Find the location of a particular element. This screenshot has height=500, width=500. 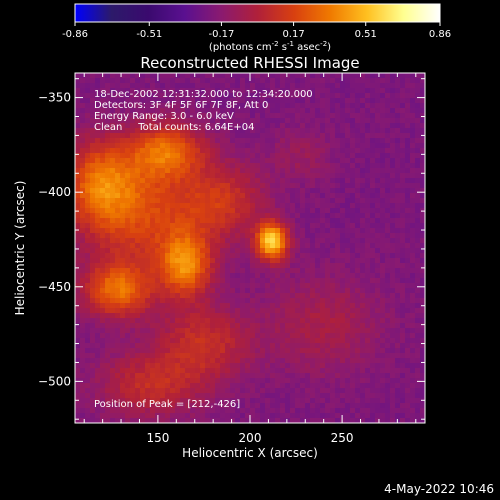

footer-date: 4-May-2022 10:46 is located at coordinates (439, 489).